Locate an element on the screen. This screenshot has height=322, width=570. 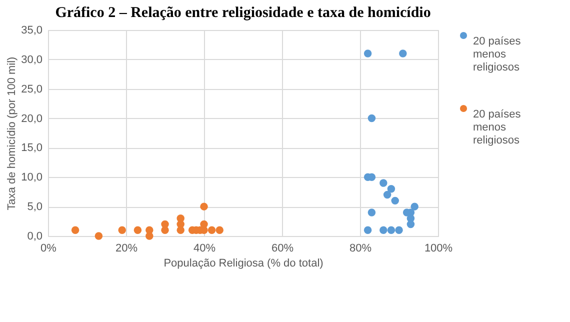
y-tick-label: 5,0 is located at coordinates (34, 207).